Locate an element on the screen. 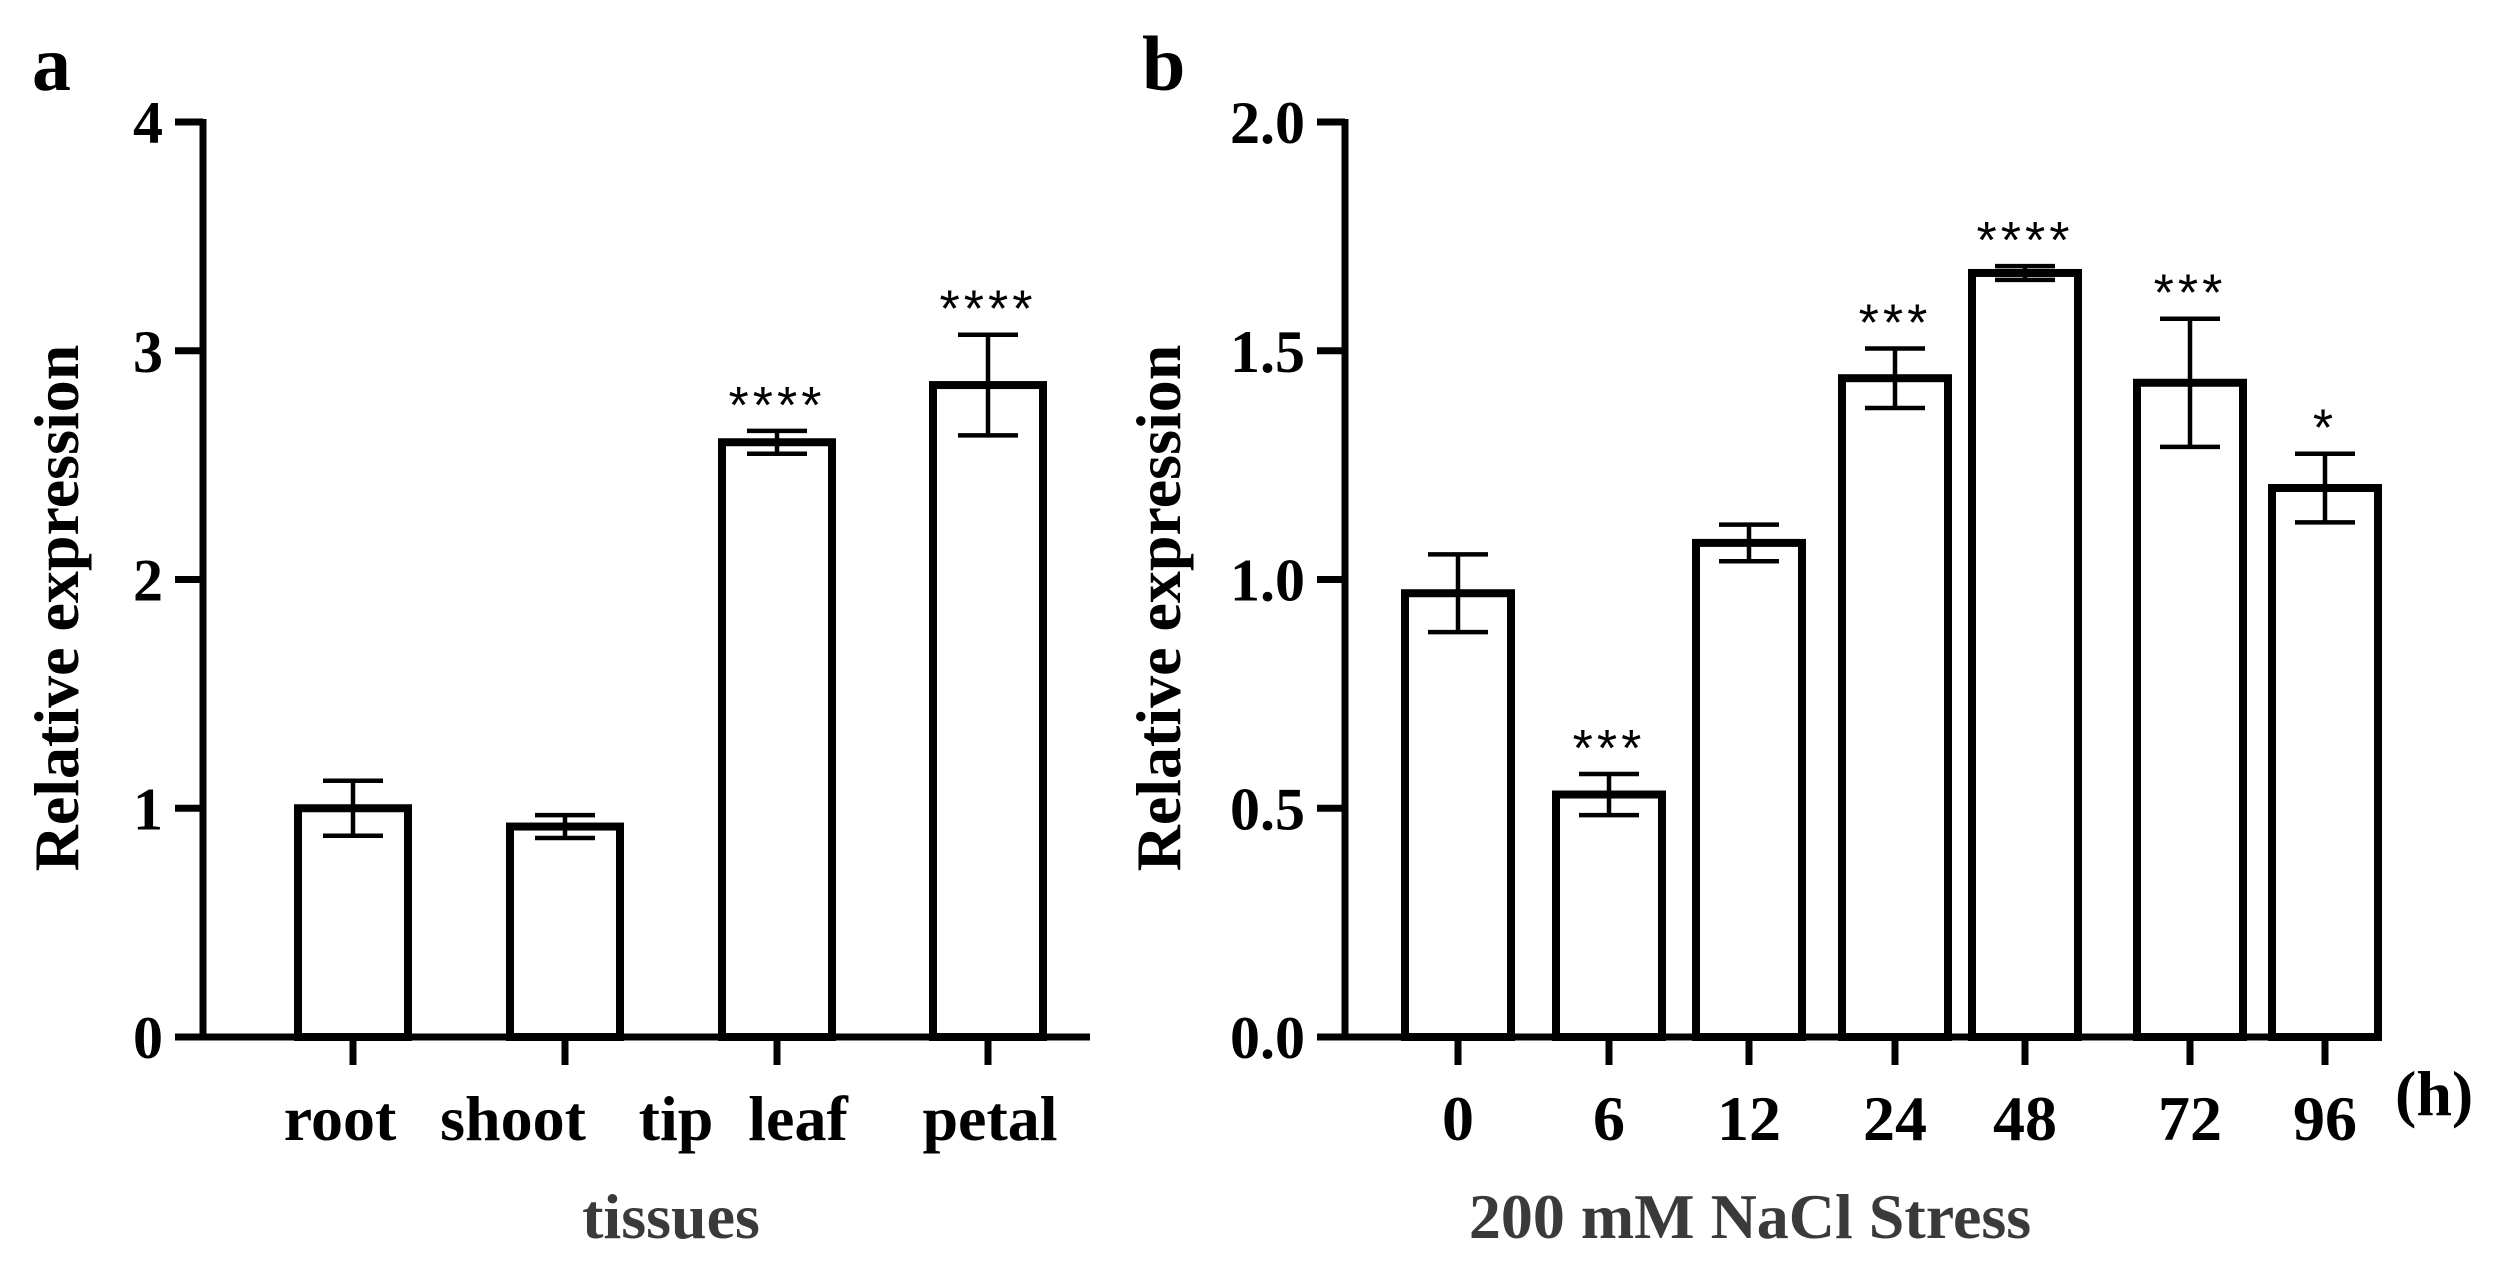  panel-a-x-axis-title: tissues is located at coordinates (671, 1216).